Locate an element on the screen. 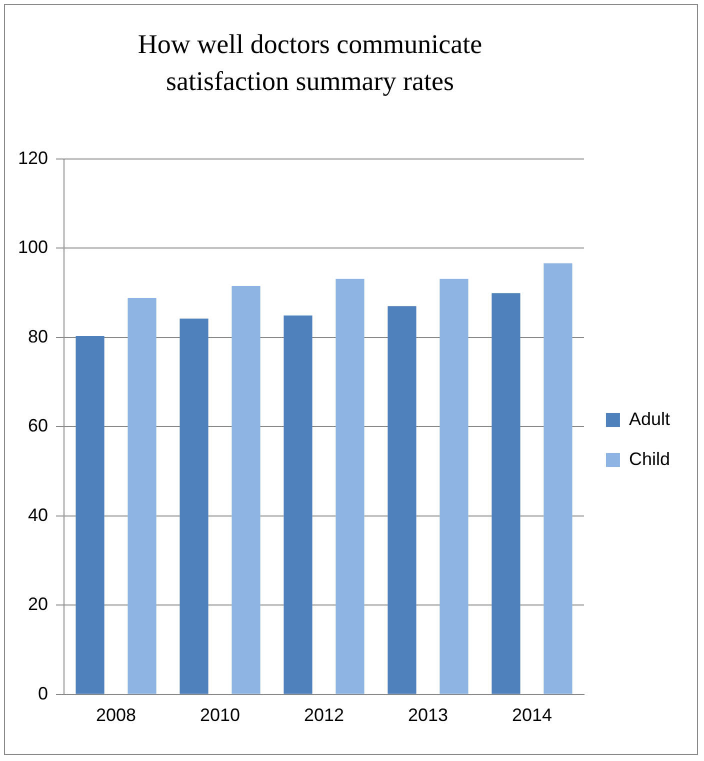  y-tick-label: 60 is located at coordinates (38, 426).